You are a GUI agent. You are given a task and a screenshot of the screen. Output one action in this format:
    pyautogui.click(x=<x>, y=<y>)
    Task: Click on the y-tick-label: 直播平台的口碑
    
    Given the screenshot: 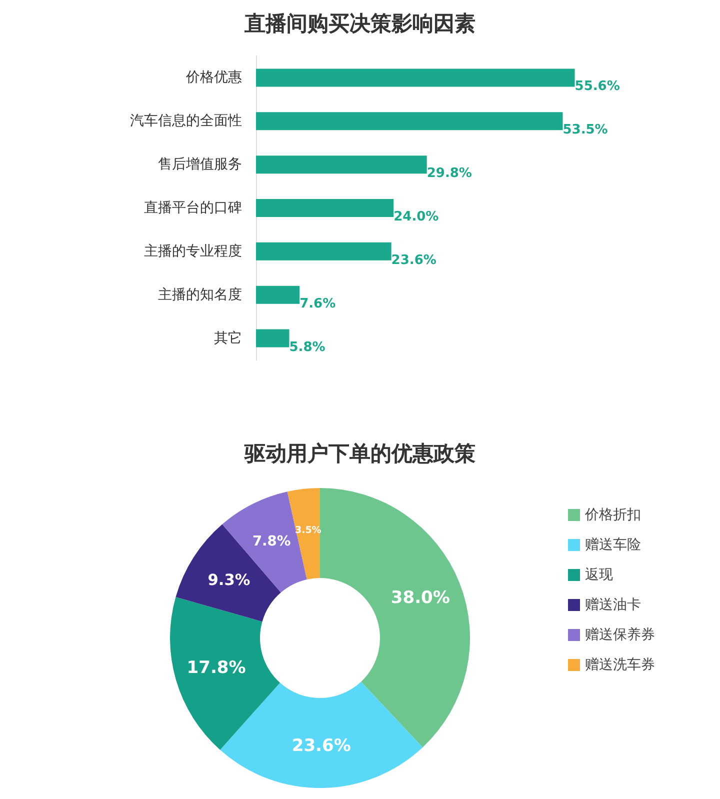 What is the action you would take?
    pyautogui.click(x=193, y=208)
    